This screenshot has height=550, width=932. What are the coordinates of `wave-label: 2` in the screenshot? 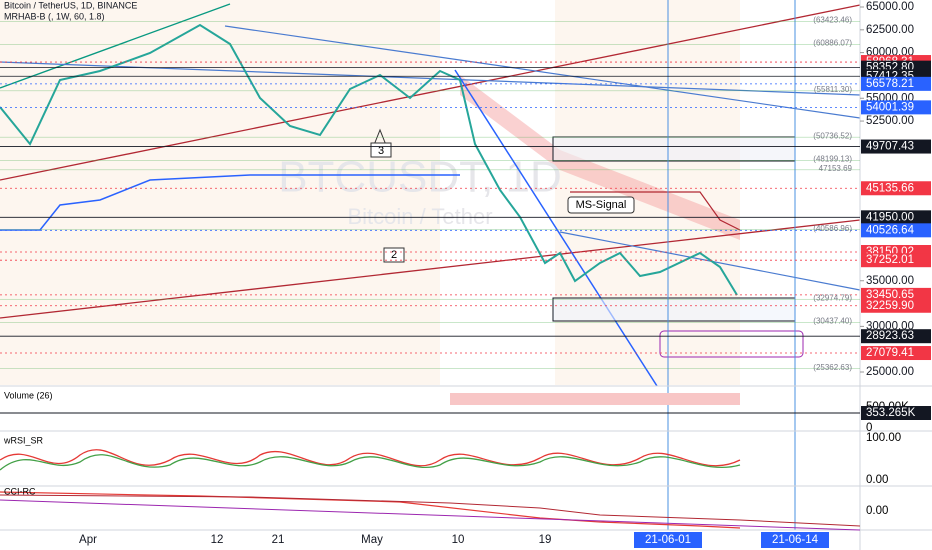 It's located at (394, 255).